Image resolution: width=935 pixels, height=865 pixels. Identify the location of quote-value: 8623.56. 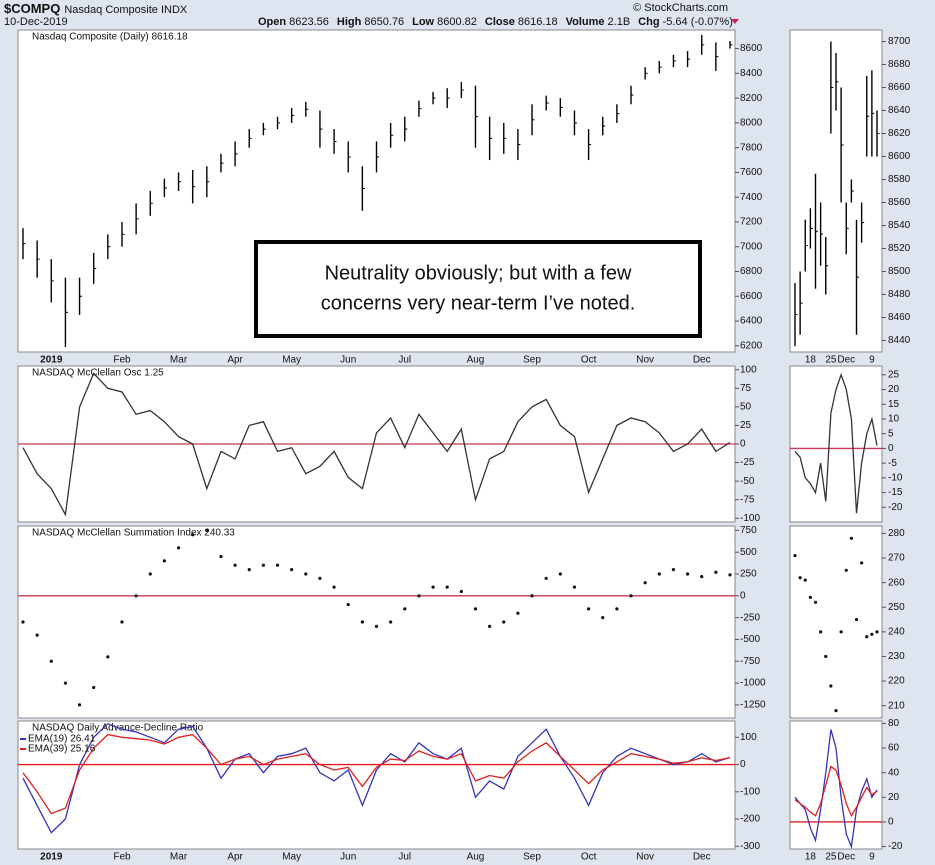
(309, 22).